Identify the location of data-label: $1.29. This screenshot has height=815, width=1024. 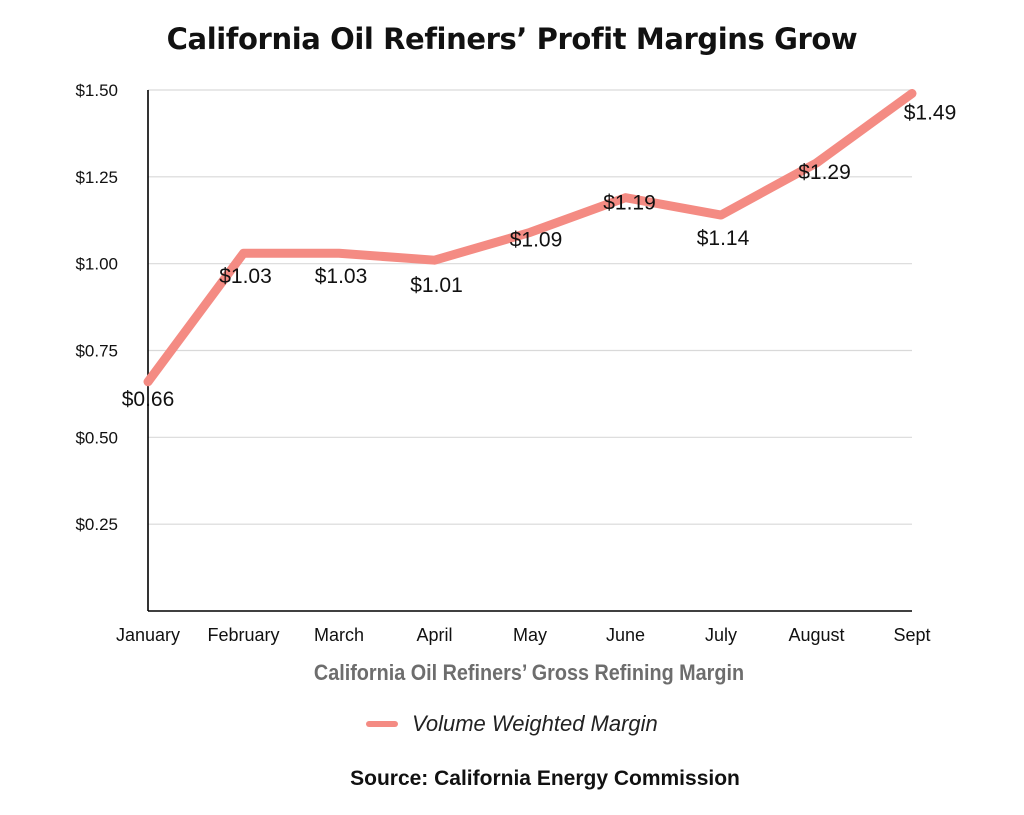
(824, 172).